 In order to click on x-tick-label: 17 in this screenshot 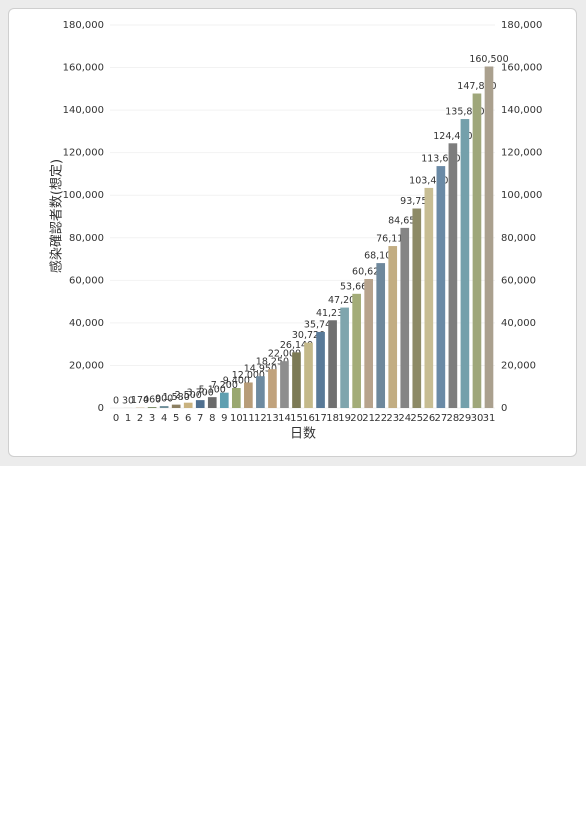, I will do `click(320, 418)`.